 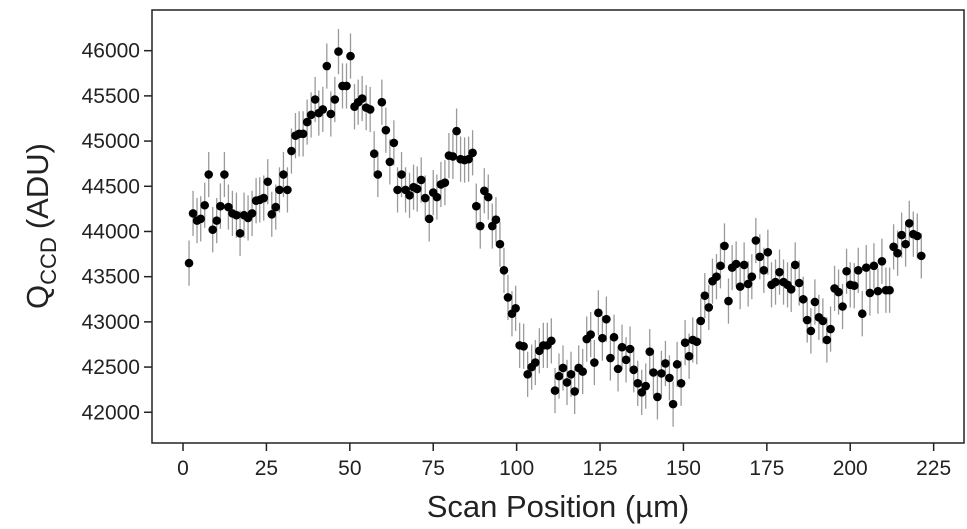 I want to click on x-tick-label: 200, so click(x=850, y=468).